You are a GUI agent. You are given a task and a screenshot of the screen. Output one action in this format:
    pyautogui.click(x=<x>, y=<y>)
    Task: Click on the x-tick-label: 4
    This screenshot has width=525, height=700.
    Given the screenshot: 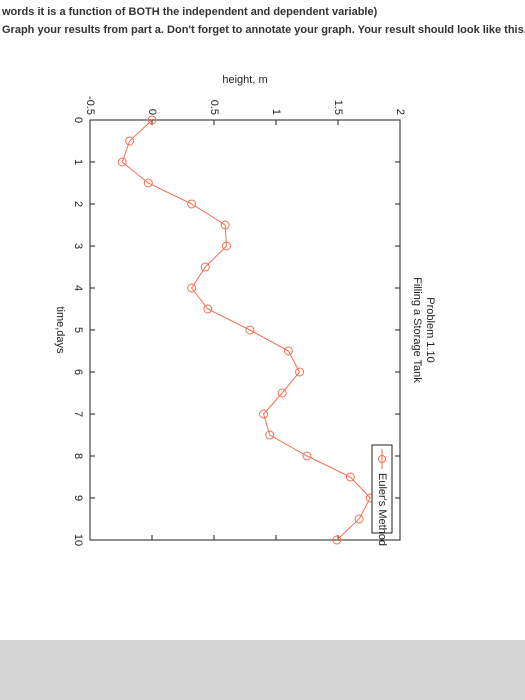 What is the action you would take?
    pyautogui.click(x=78, y=288)
    